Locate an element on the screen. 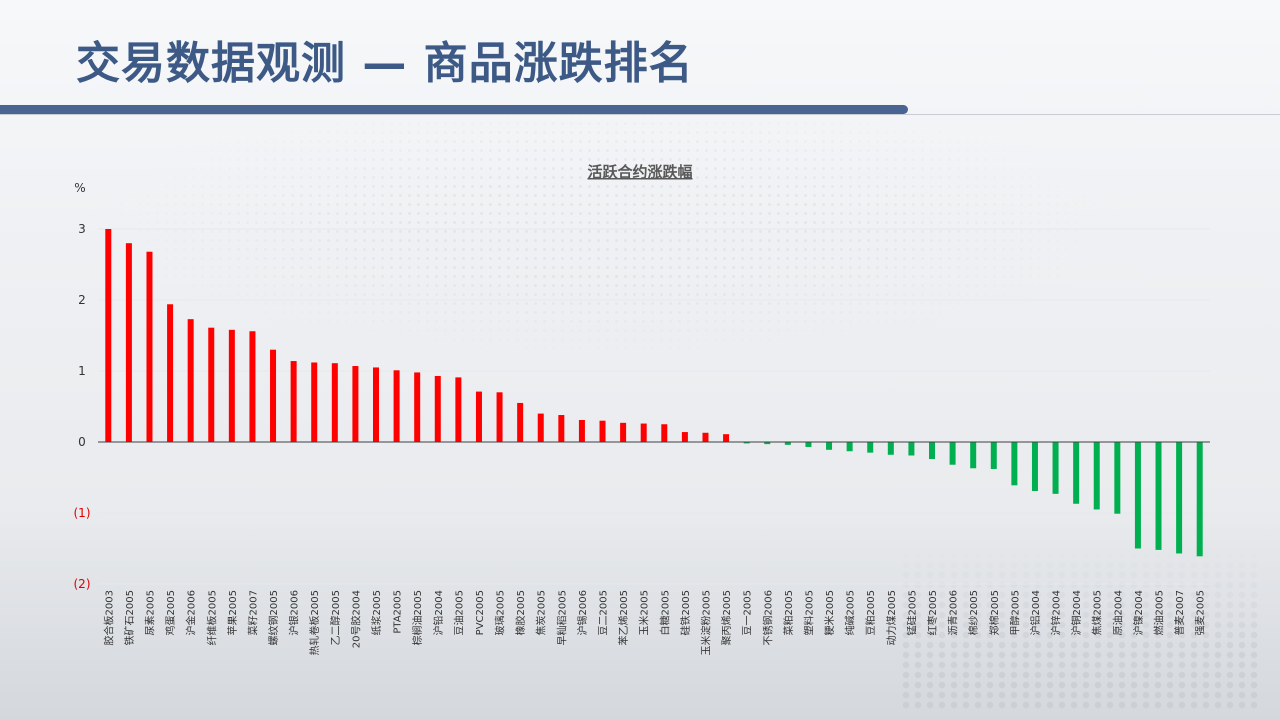 This screenshot has height=720, width=1280. y-tick-label: (1) is located at coordinates (82, 513).